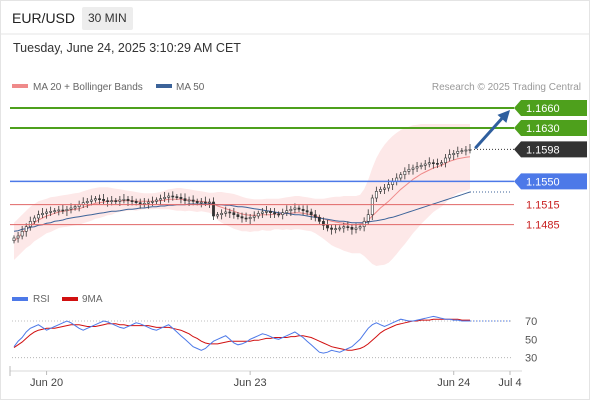 Image resolution: width=590 pixels, height=400 pixels. Describe the element at coordinates (20, 299) in the screenshot. I see `rsi-legend-swatch` at that location.